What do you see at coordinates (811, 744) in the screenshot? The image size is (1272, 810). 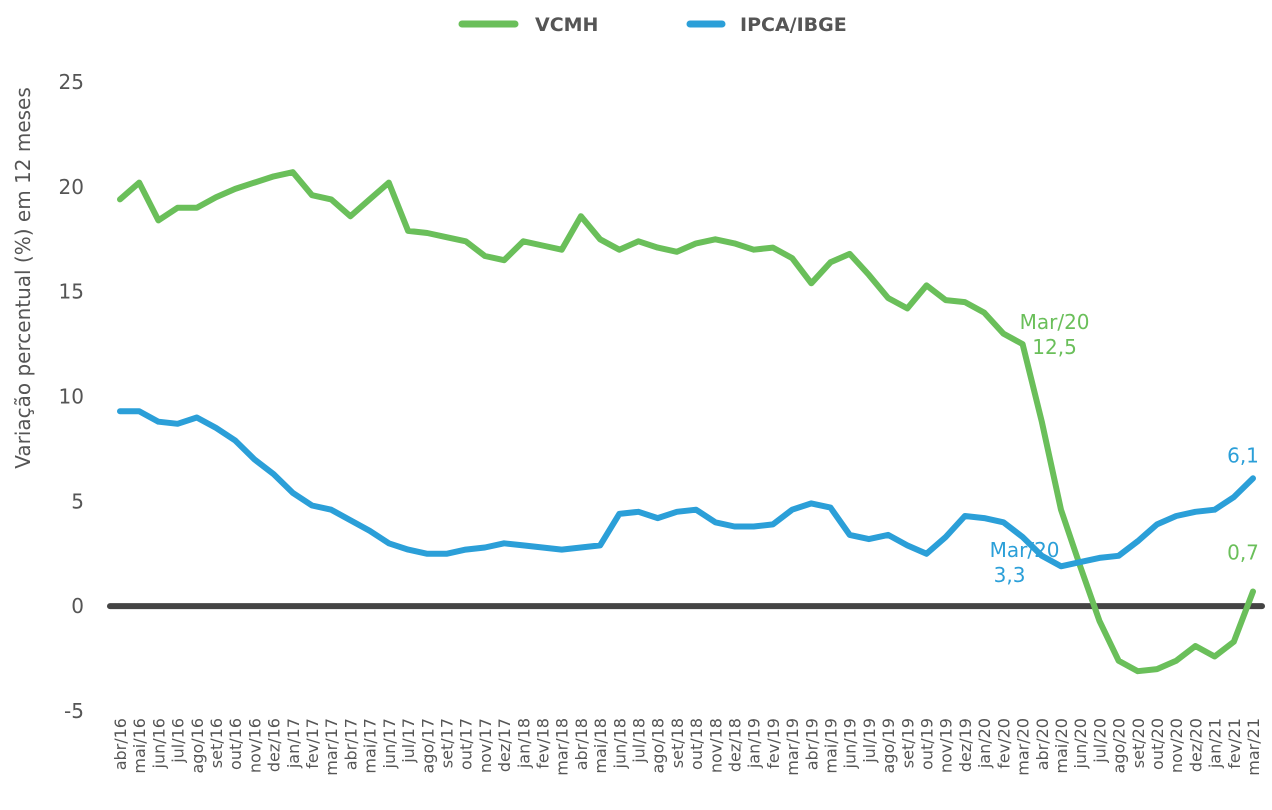 I see `x-tick-label: abr/19` at bounding box center [811, 744].